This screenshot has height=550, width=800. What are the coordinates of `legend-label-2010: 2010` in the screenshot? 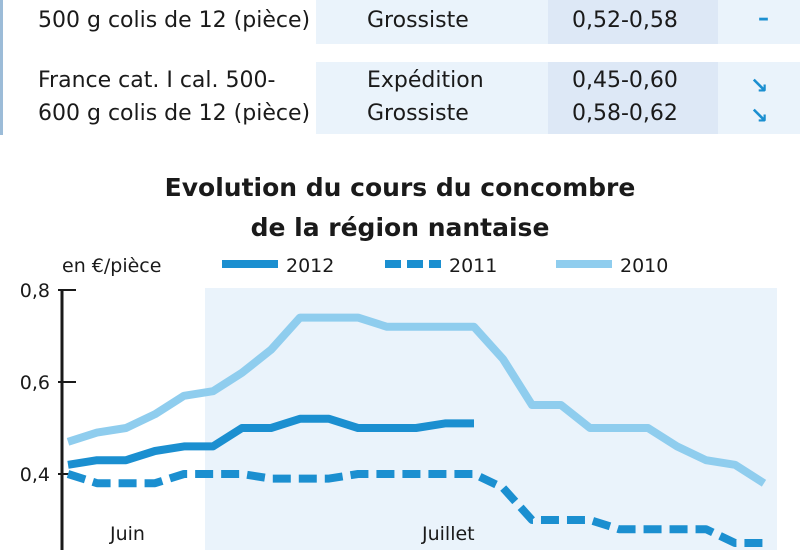 It's located at (644, 266).